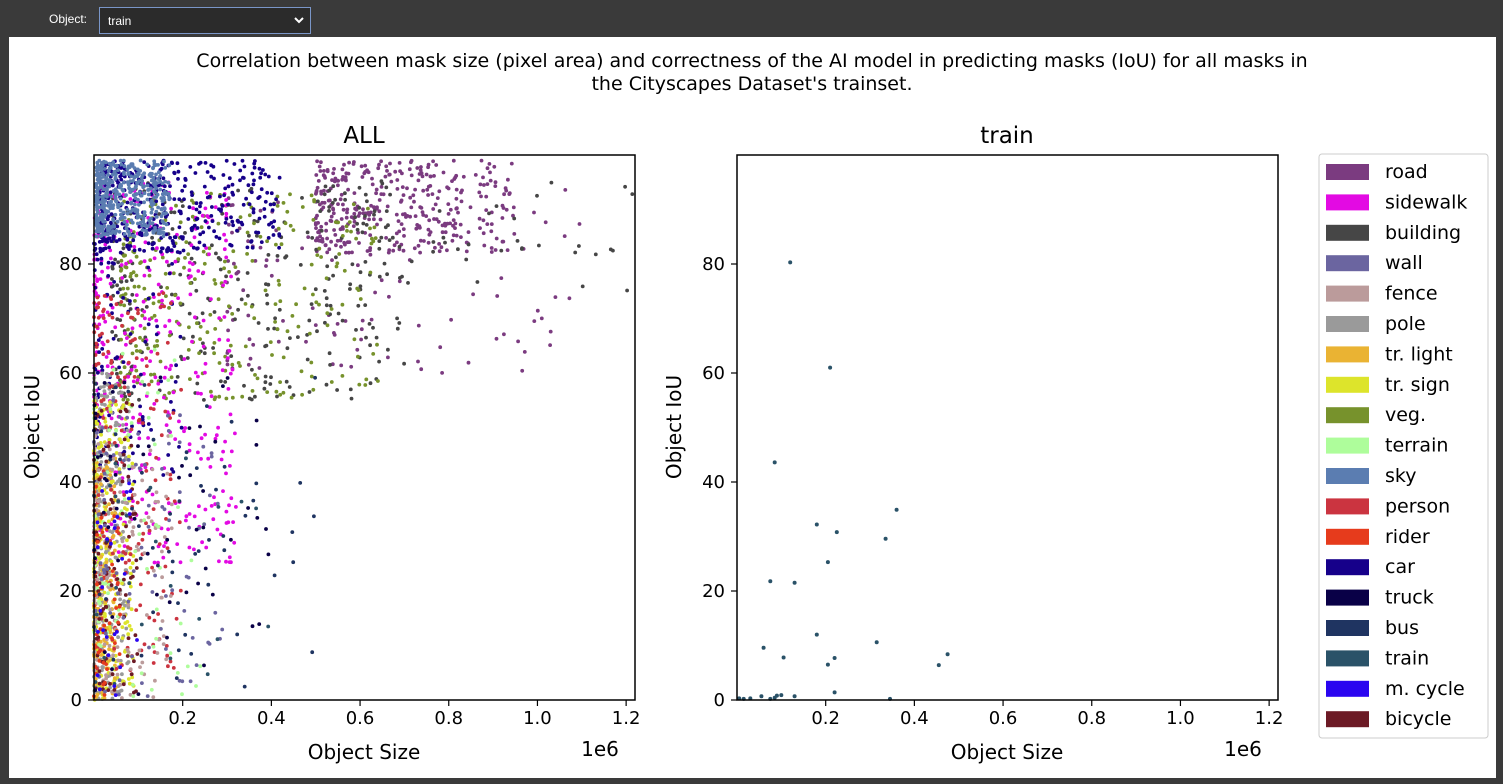  I want to click on y-axis-label: Object IoU, so click(32, 427).